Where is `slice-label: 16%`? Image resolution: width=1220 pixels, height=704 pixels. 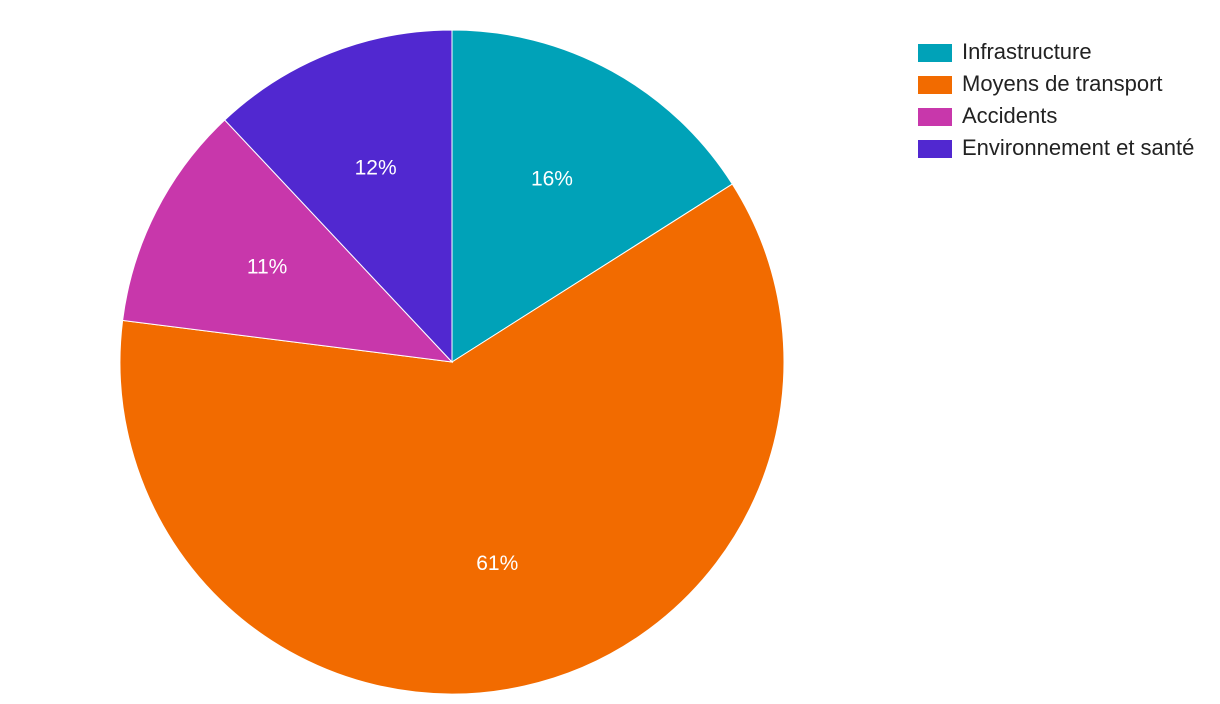 slice-label: 16% is located at coordinates (552, 179).